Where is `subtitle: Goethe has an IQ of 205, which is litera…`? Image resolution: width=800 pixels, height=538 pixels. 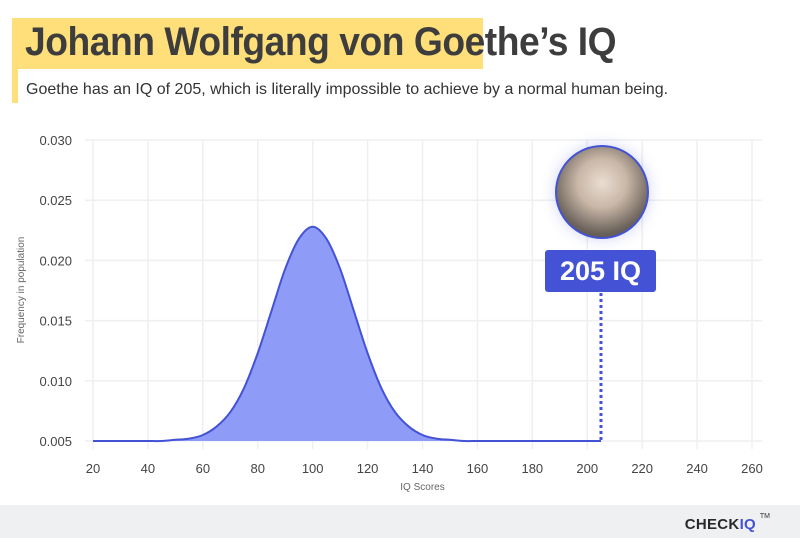 subtitle: Goethe has an IQ of 205, which is litera… is located at coordinates (347, 89).